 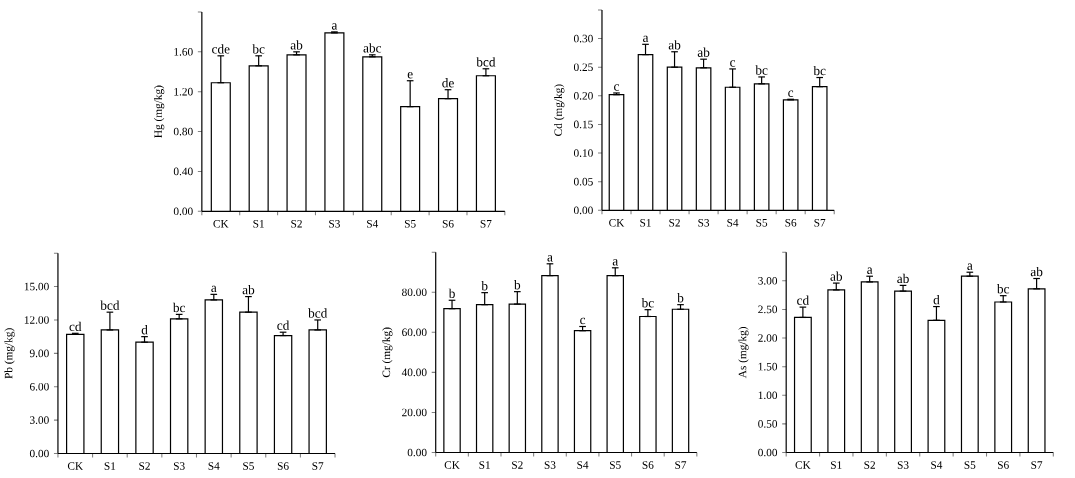 I want to click on y-tick-label: 1.20, so click(x=183, y=91).